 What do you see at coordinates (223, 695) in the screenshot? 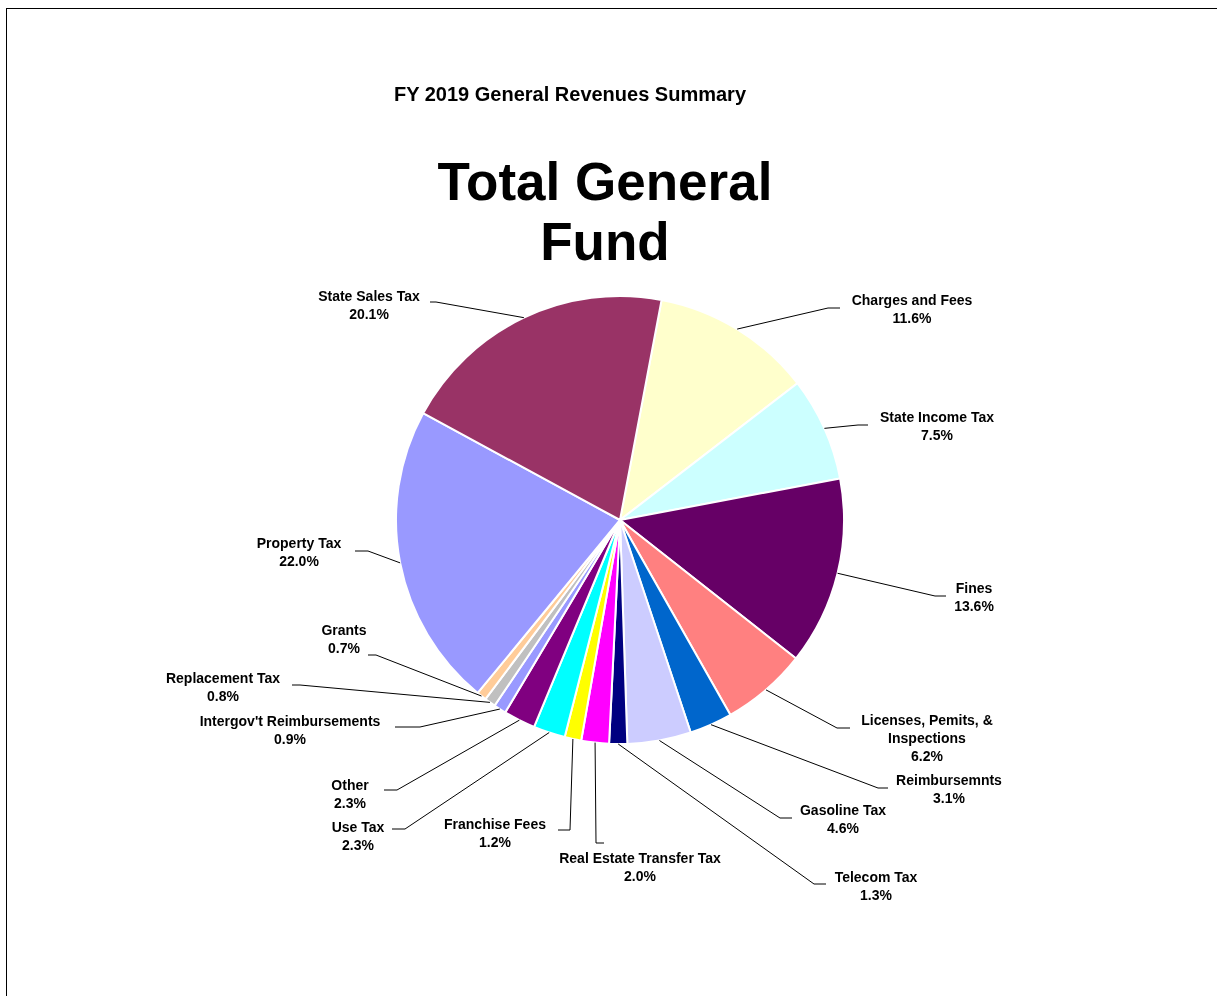
I see `data-label: 0.8%` at bounding box center [223, 695].